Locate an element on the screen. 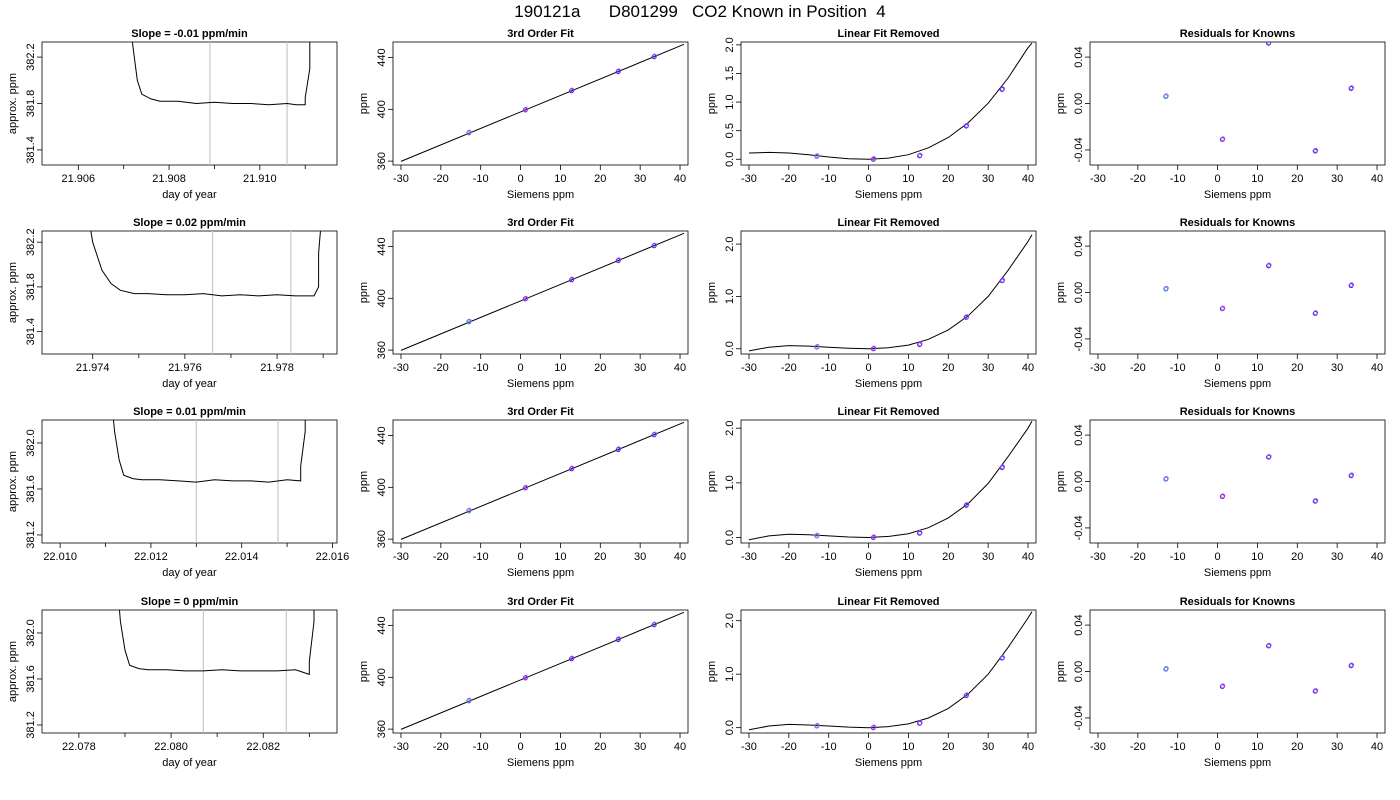  x-tick-label: 21.910 is located at coordinates (260, 179).